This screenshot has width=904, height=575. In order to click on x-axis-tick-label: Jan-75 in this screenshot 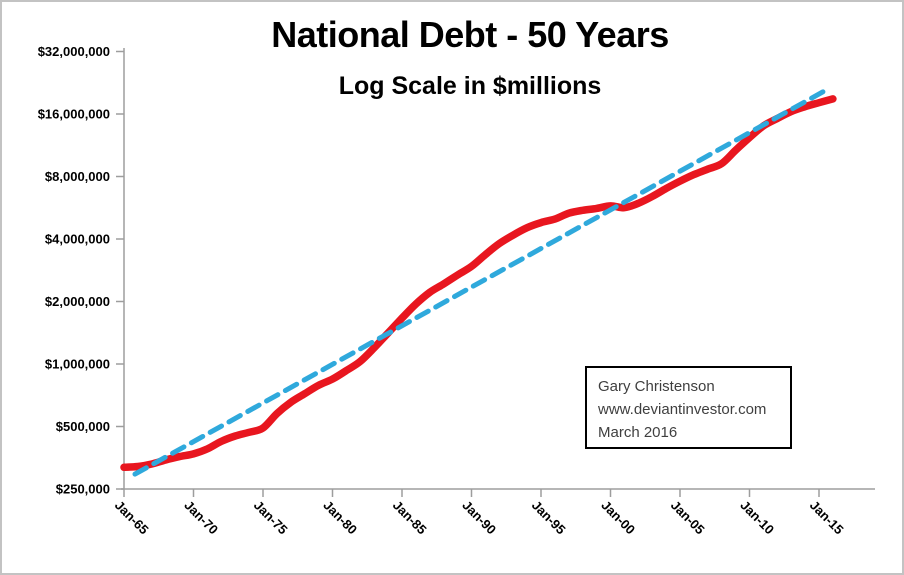, I will do `click(271, 518)`.